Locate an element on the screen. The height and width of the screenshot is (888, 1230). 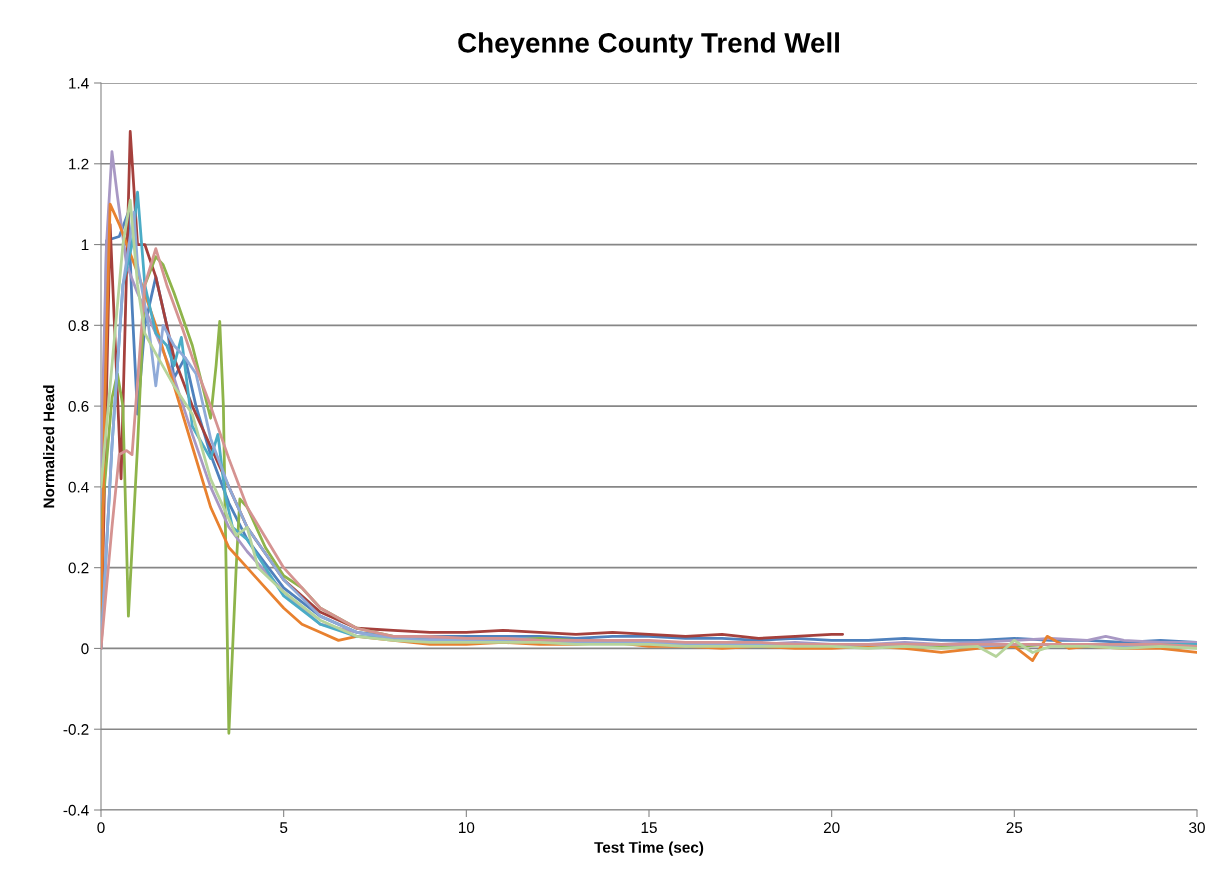
y-tick-label: 1.4 is located at coordinates (79, 83).